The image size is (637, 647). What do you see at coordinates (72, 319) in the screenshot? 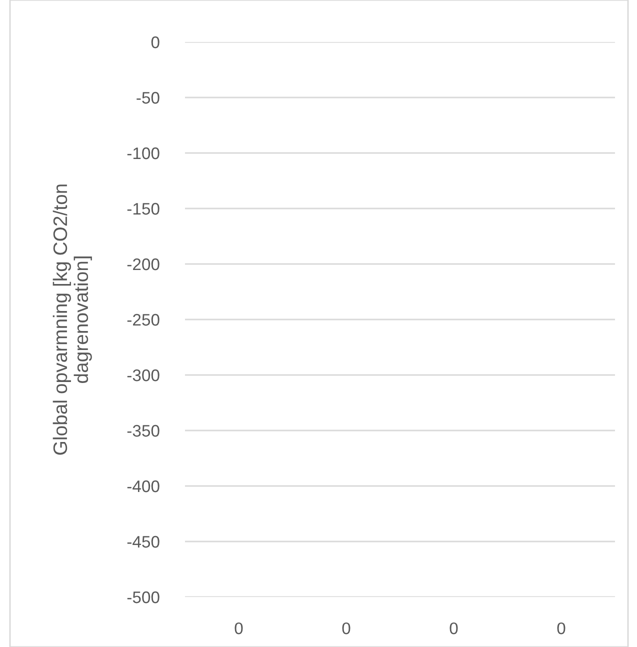
I see `y-axis-title: Global opvarmning [kg CO2/ton dagrenovation]` at bounding box center [72, 319].